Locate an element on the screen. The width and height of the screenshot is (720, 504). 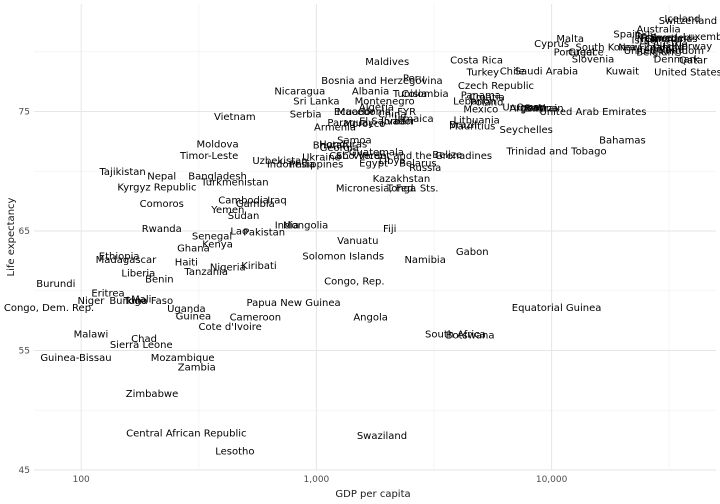
x-tick-label: 10,000 is located at coordinates (552, 480).